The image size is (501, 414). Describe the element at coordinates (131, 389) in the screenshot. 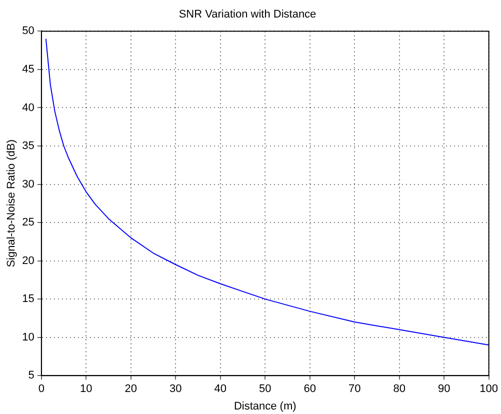

I see `x-tick-label: 20` at that location.